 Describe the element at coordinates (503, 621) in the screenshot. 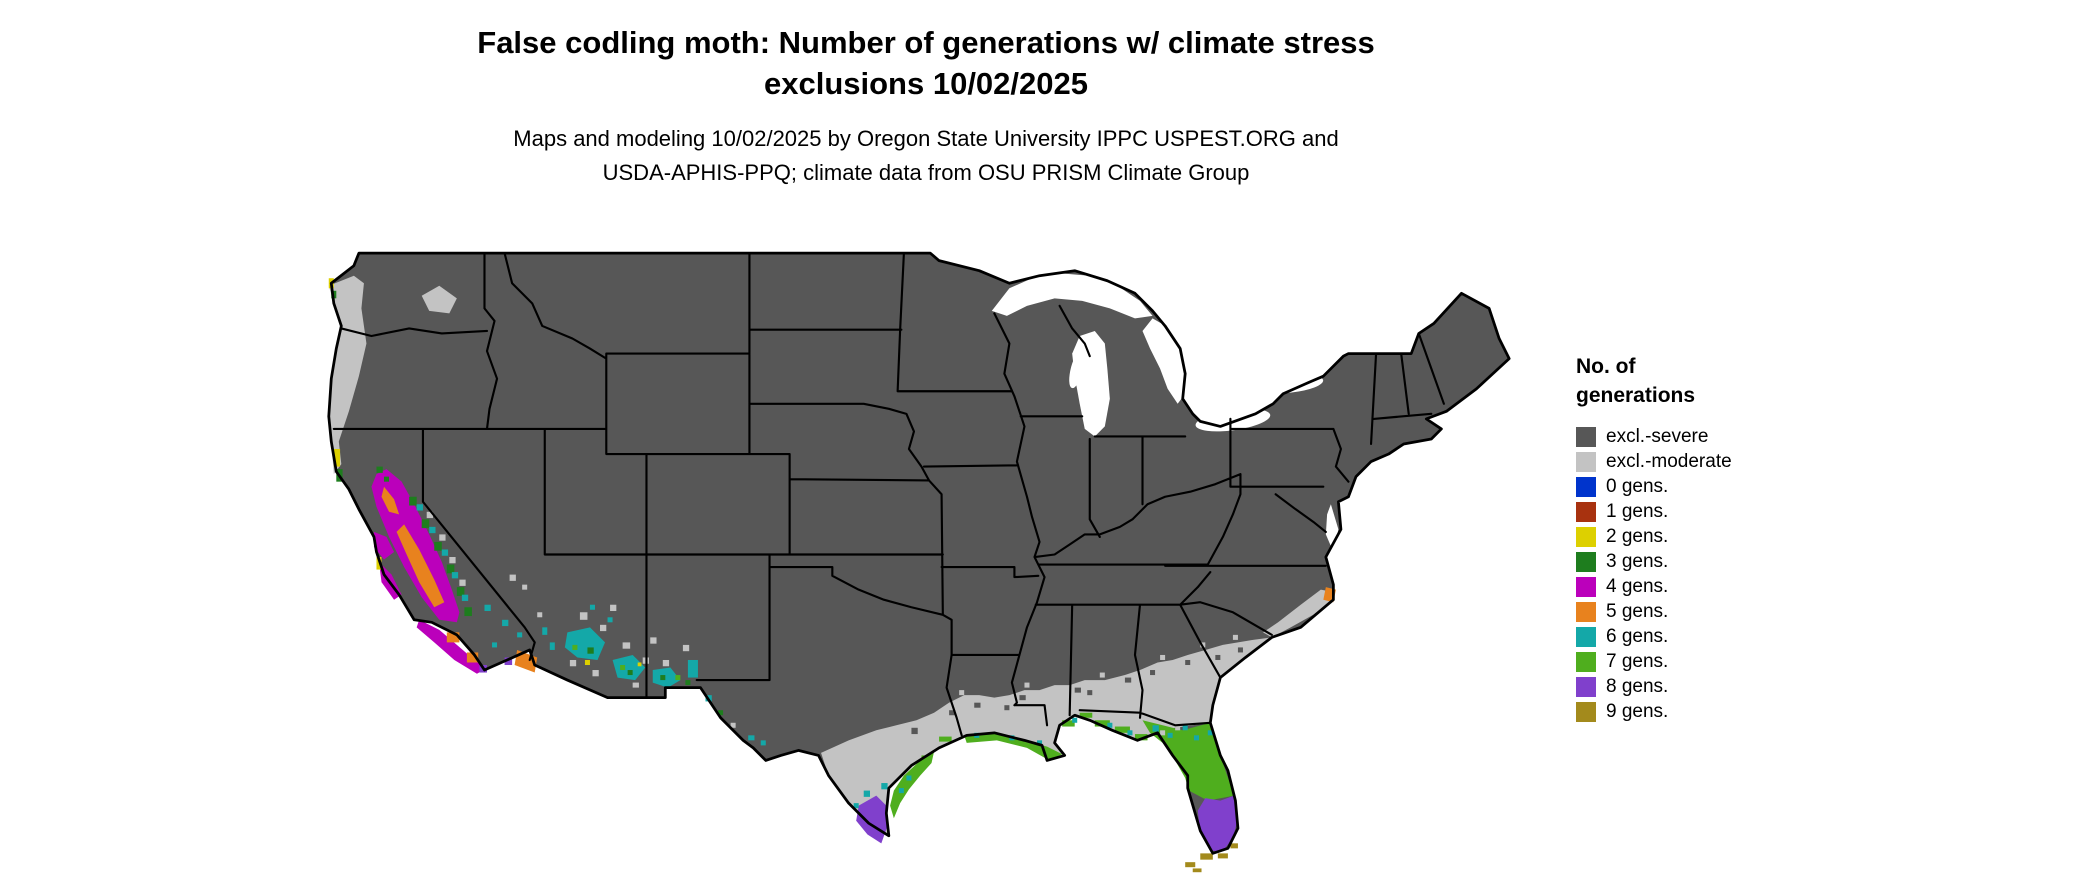

I see `region-mojave-6gens-specks` at that location.